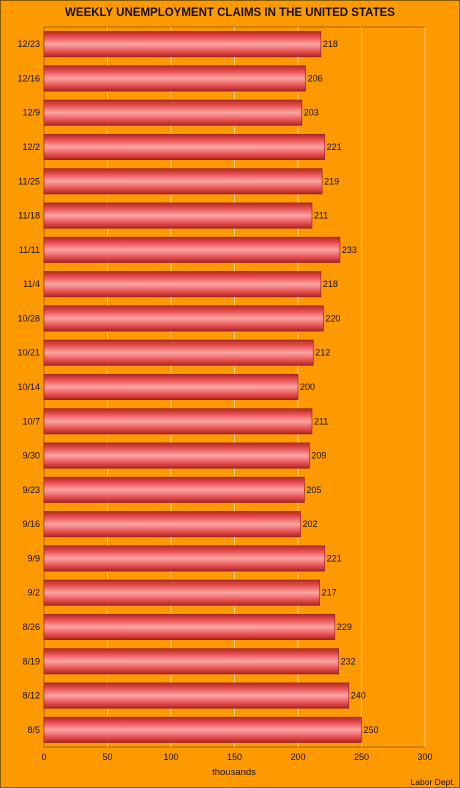 This screenshot has width=460, height=788. I want to click on x-tick-label: 150, so click(234, 757).